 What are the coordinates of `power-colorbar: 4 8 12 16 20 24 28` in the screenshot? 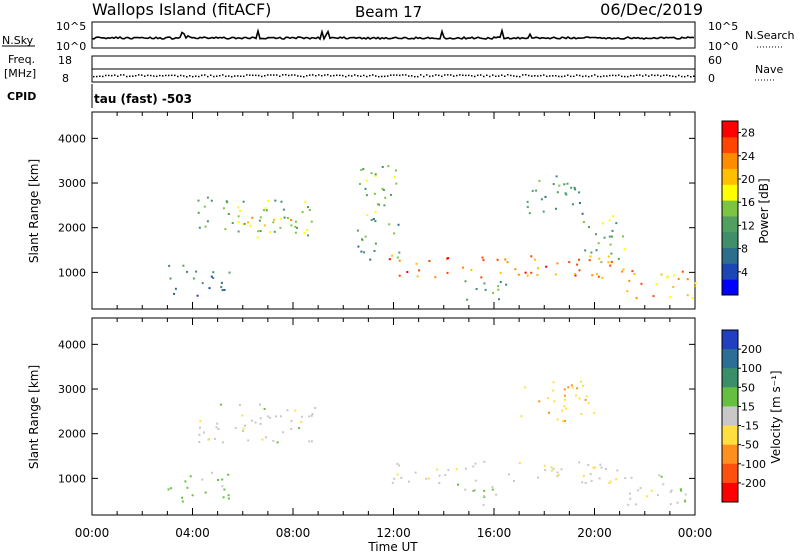 It's located at (738, 208).